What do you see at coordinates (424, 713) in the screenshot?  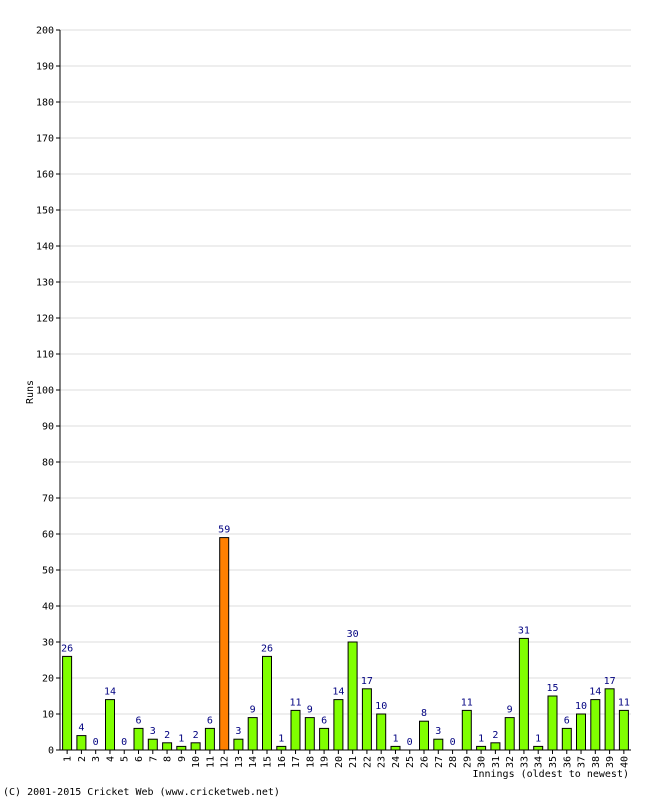 I see `value-label: 8` at bounding box center [424, 713].